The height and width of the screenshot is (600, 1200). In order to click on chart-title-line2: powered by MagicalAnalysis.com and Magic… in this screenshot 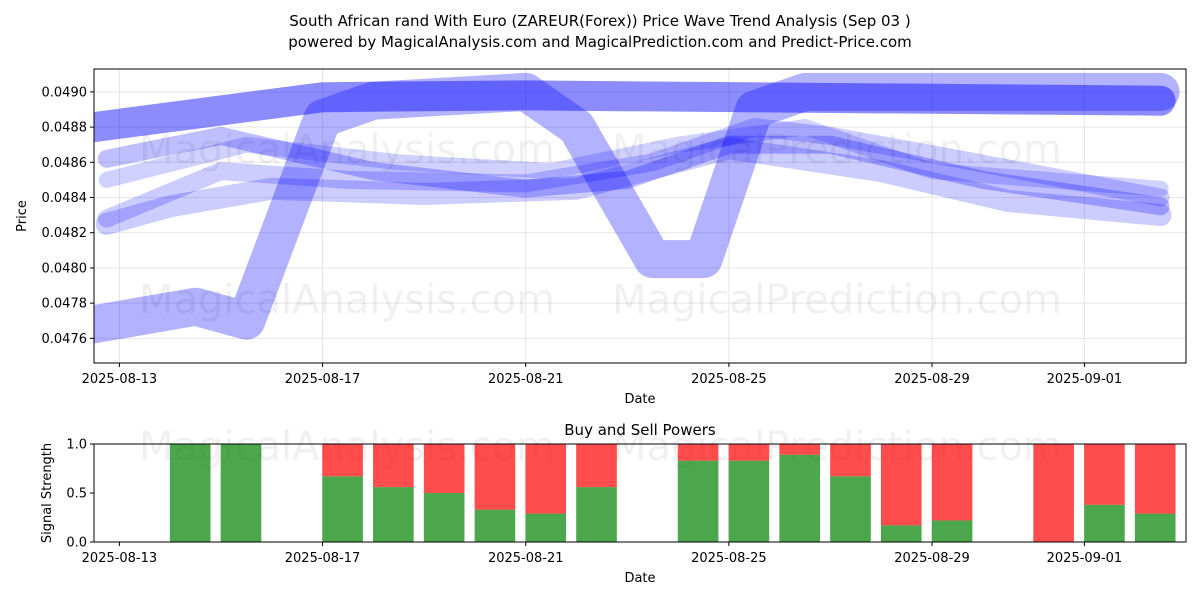, I will do `click(600, 42)`.